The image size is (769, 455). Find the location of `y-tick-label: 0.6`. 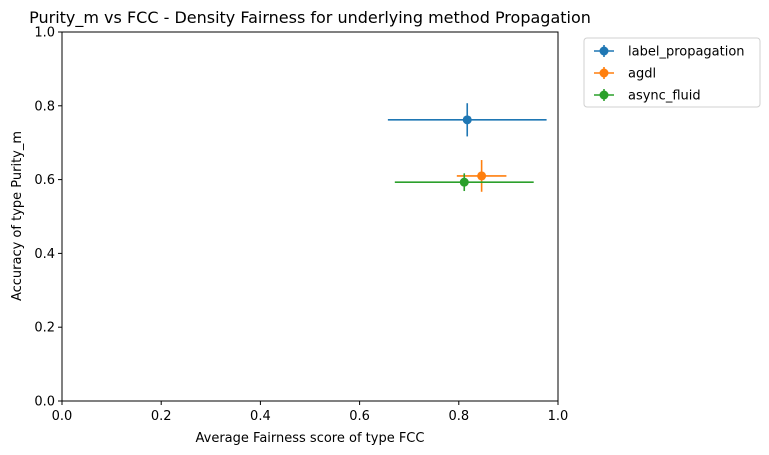

y-tick-label: 0.6 is located at coordinates (44, 180).